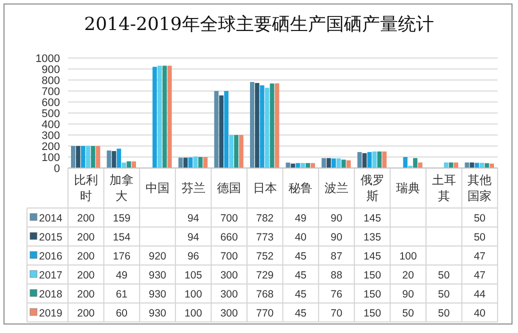 This screenshot has width=518, height=333. Describe the element at coordinates (265, 256) in the screenshot. I see `data-label: 752` at that location.